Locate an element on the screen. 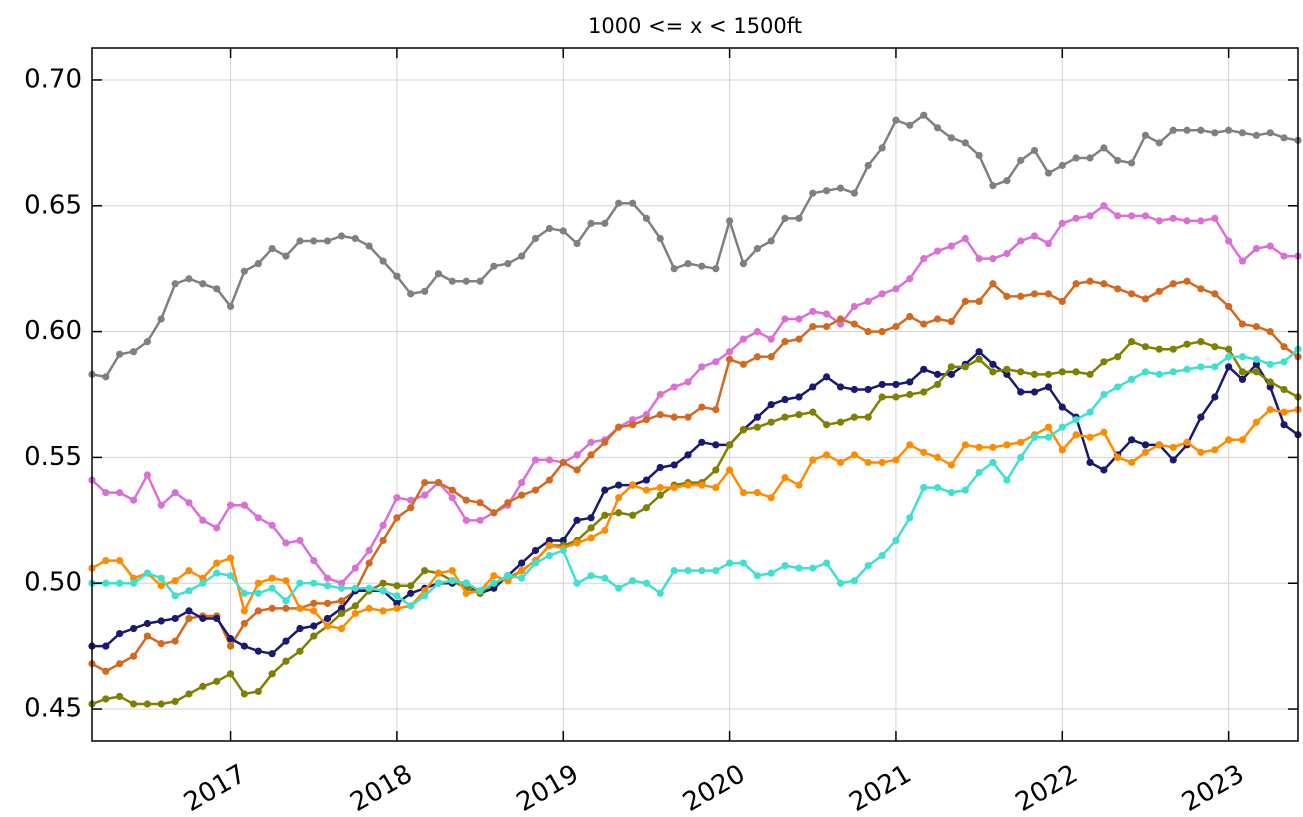  y-tick-label: 0.45 is located at coordinates (53, 709).